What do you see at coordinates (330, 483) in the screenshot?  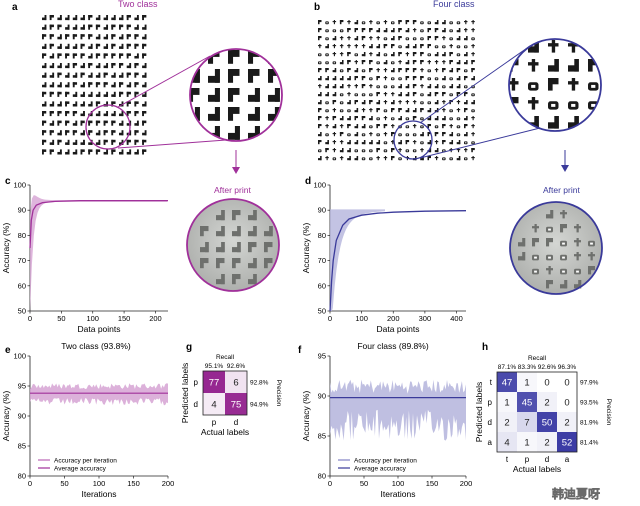 I see `x-tick-label: 0` at bounding box center [330, 483].